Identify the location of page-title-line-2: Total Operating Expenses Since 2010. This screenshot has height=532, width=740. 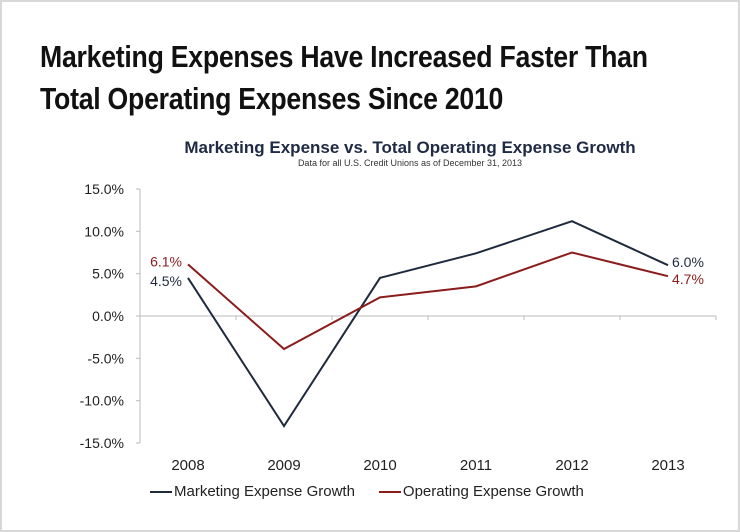
(272, 98).